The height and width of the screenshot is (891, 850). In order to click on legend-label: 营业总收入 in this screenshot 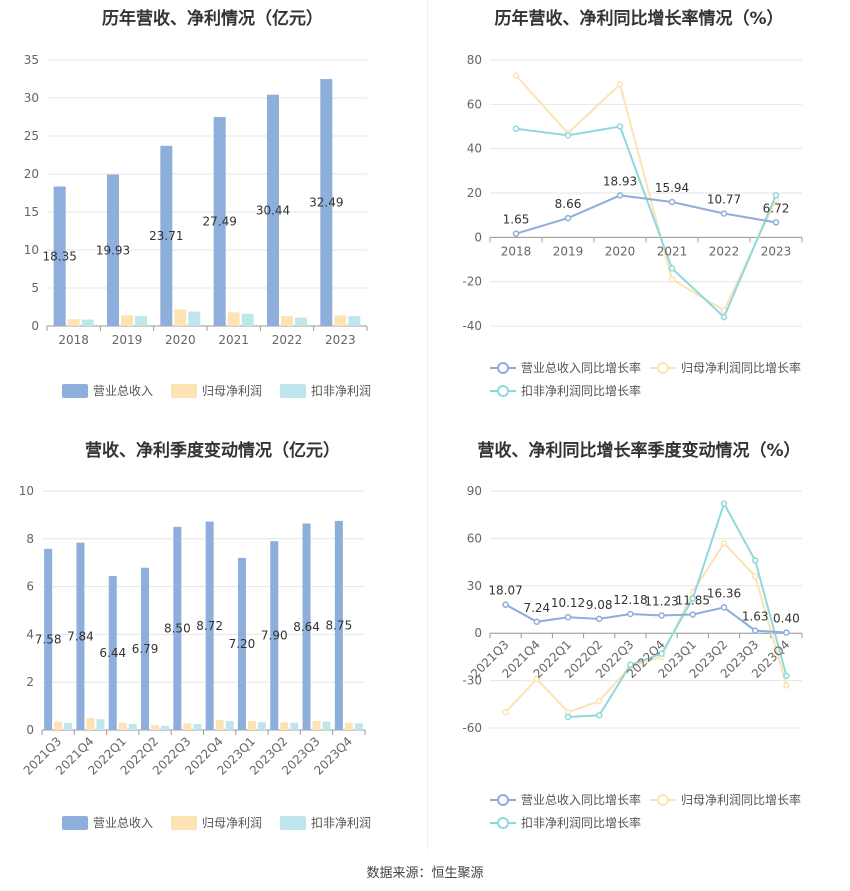, I will do `click(123, 391)`.